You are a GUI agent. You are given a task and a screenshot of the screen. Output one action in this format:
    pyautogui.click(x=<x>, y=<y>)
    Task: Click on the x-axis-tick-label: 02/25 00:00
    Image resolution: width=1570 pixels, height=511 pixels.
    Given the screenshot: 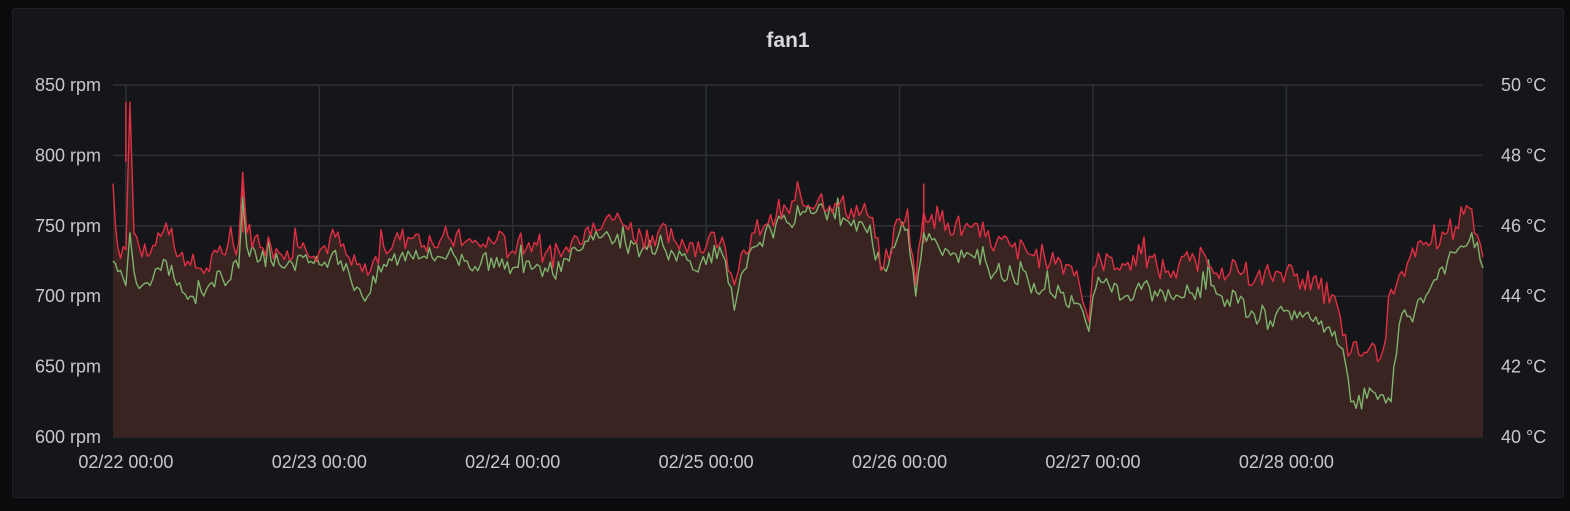 What is the action you would take?
    pyautogui.click(x=706, y=462)
    